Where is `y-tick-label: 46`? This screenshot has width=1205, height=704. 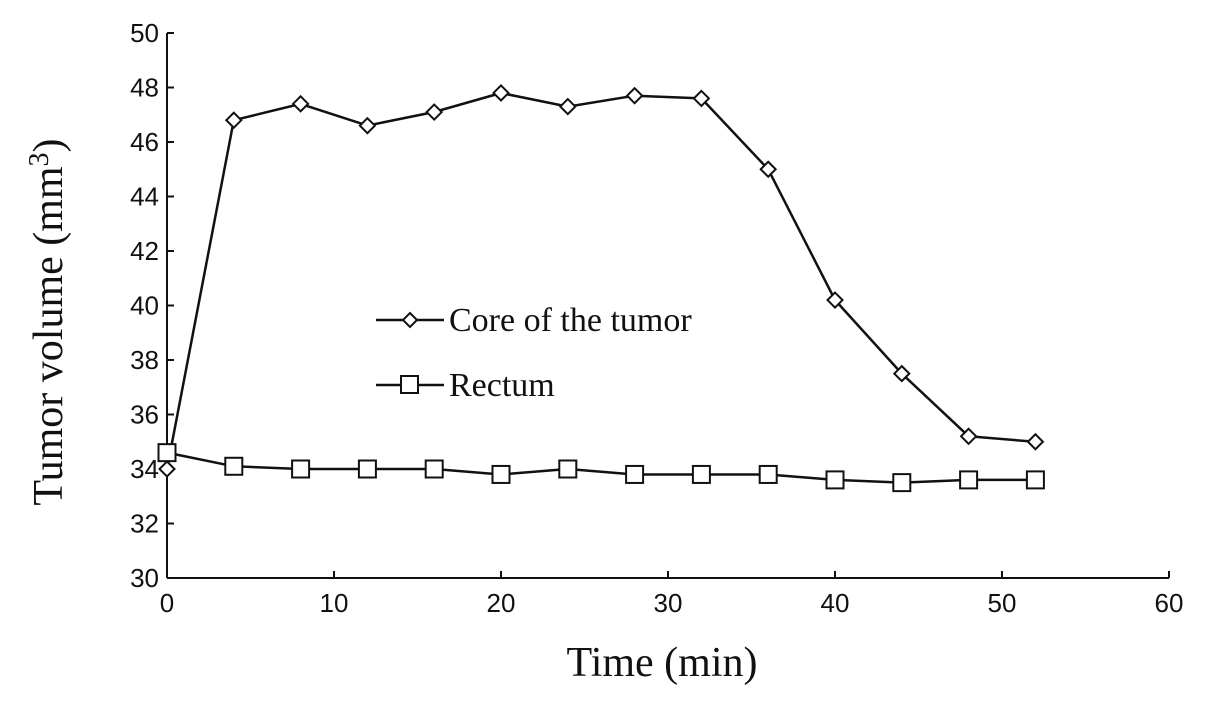 y-tick-label: 46 is located at coordinates (144, 142).